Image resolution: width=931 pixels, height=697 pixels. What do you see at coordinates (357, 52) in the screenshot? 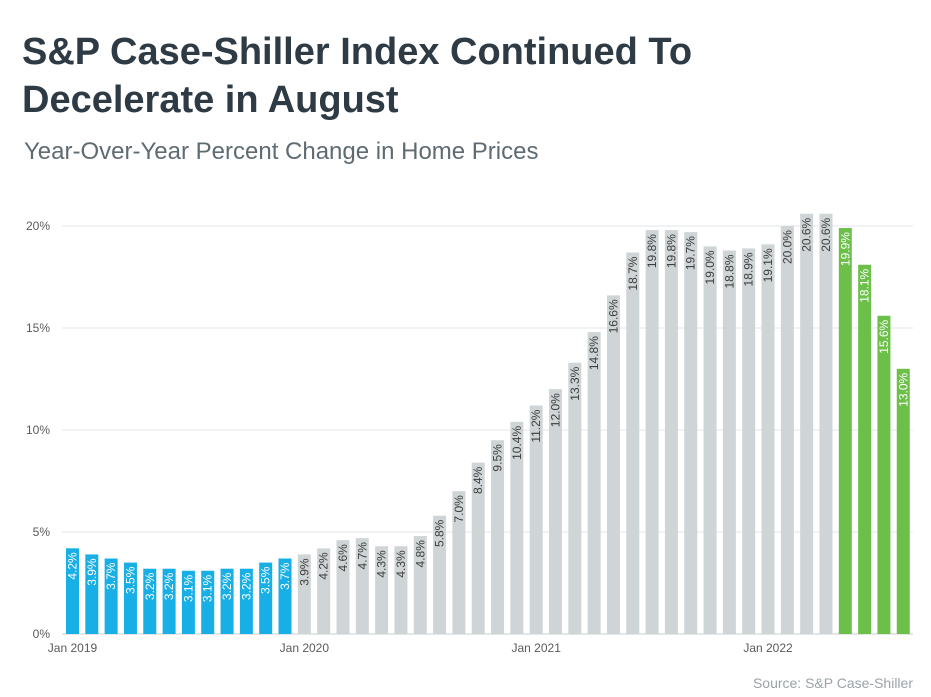
I see `chart-title-line-1: S&P Case-Shiller Index Continued To` at bounding box center [357, 52].